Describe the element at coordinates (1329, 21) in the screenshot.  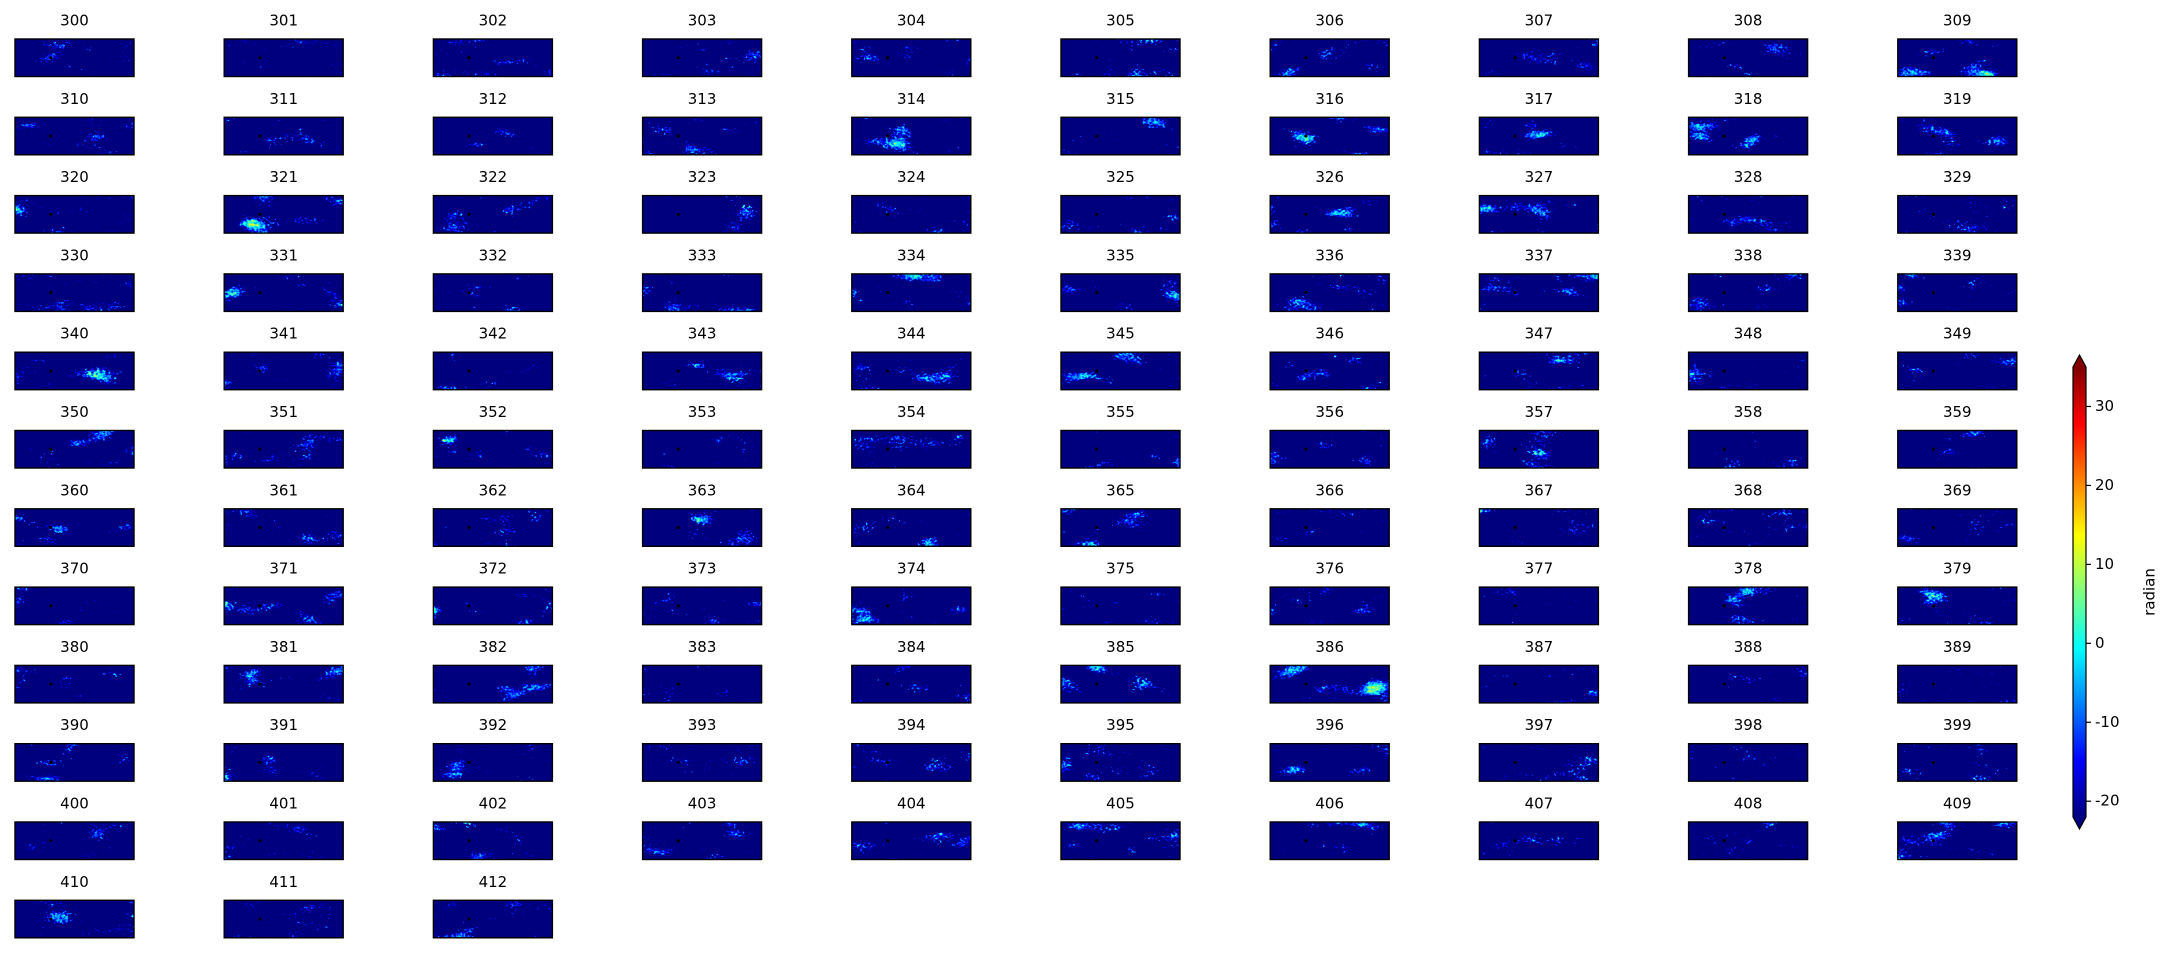
I see `panel-title: 306` at that location.